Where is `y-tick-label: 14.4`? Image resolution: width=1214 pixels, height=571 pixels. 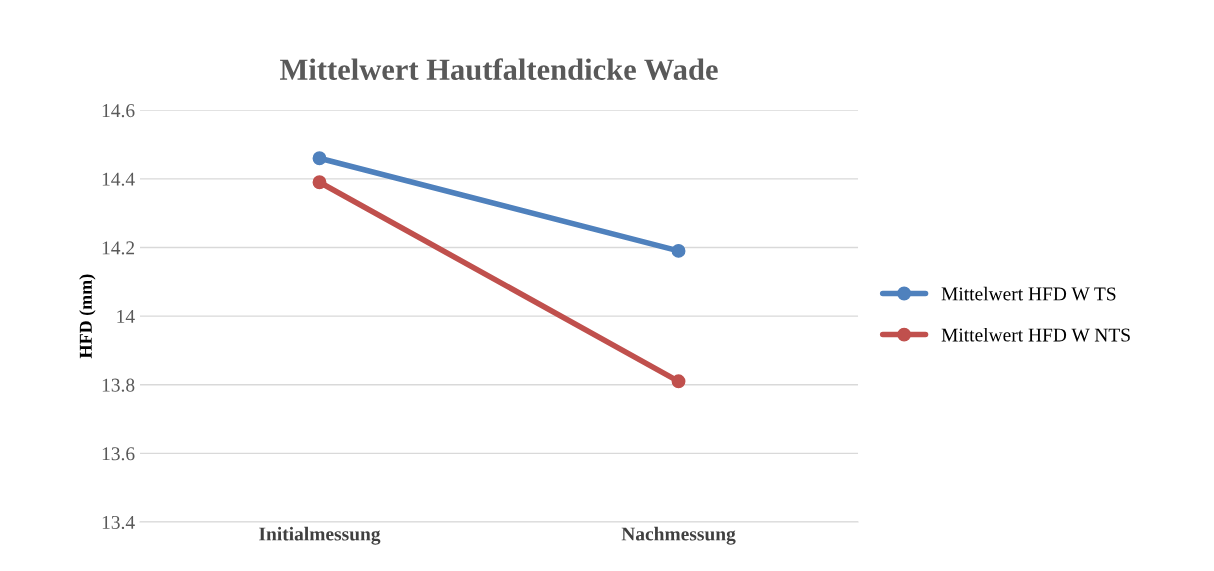
y-tick-label: 14.4 is located at coordinates (118, 179).